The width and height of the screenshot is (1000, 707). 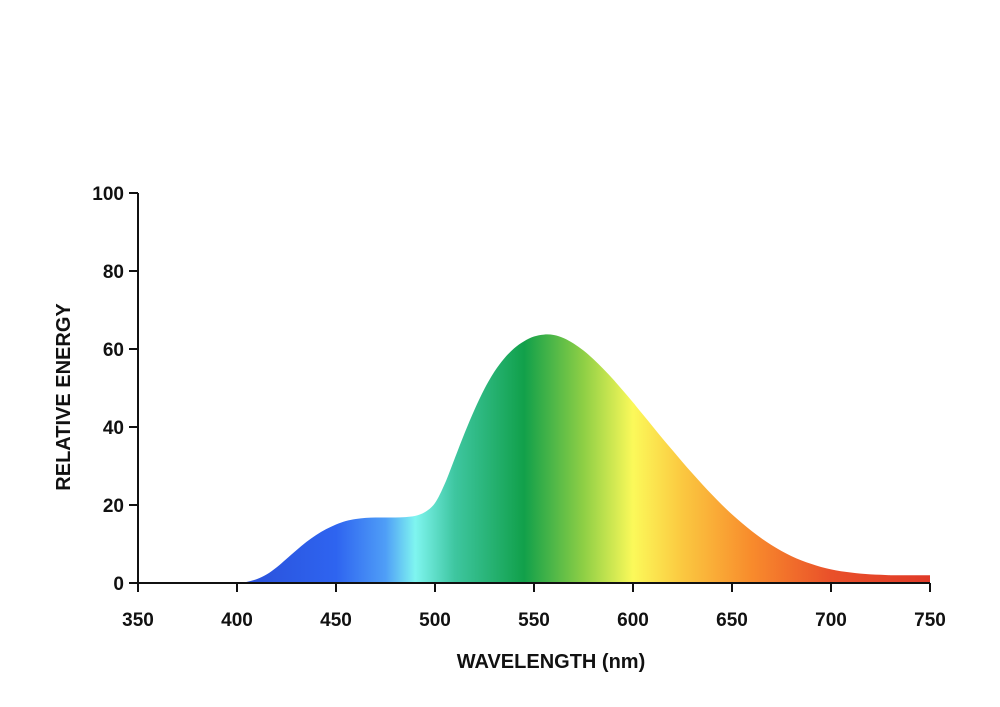 What do you see at coordinates (930, 620) in the screenshot?
I see `x-tick-label: 750` at bounding box center [930, 620].